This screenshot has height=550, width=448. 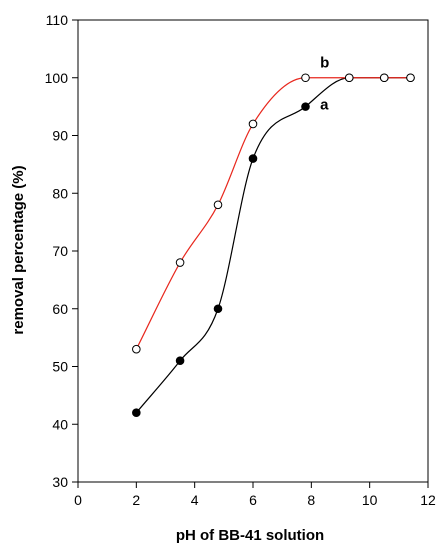 What do you see at coordinates (60, 136) in the screenshot?
I see `y-tick-label: 90` at bounding box center [60, 136].